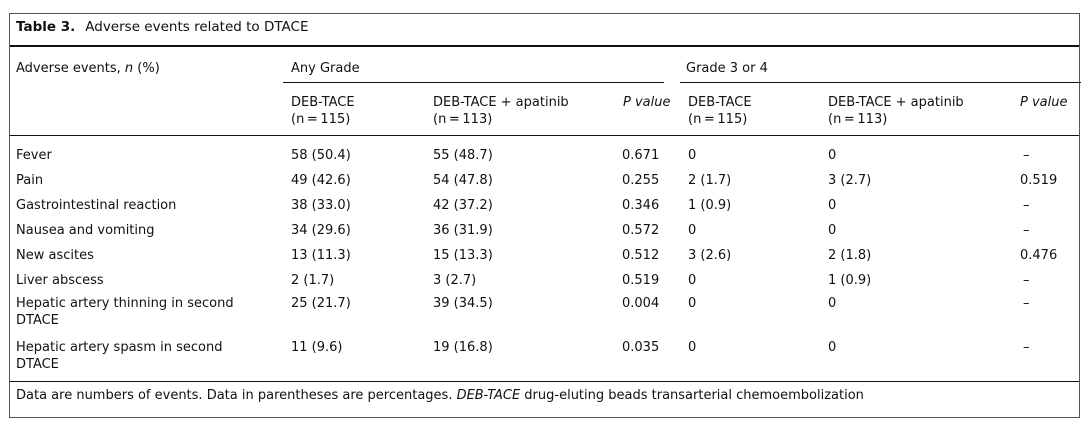 The height and width of the screenshot is (424, 1089). What do you see at coordinates (641, 280) in the screenshot?
I see `cell-any-p: 0.519` at bounding box center [641, 280].